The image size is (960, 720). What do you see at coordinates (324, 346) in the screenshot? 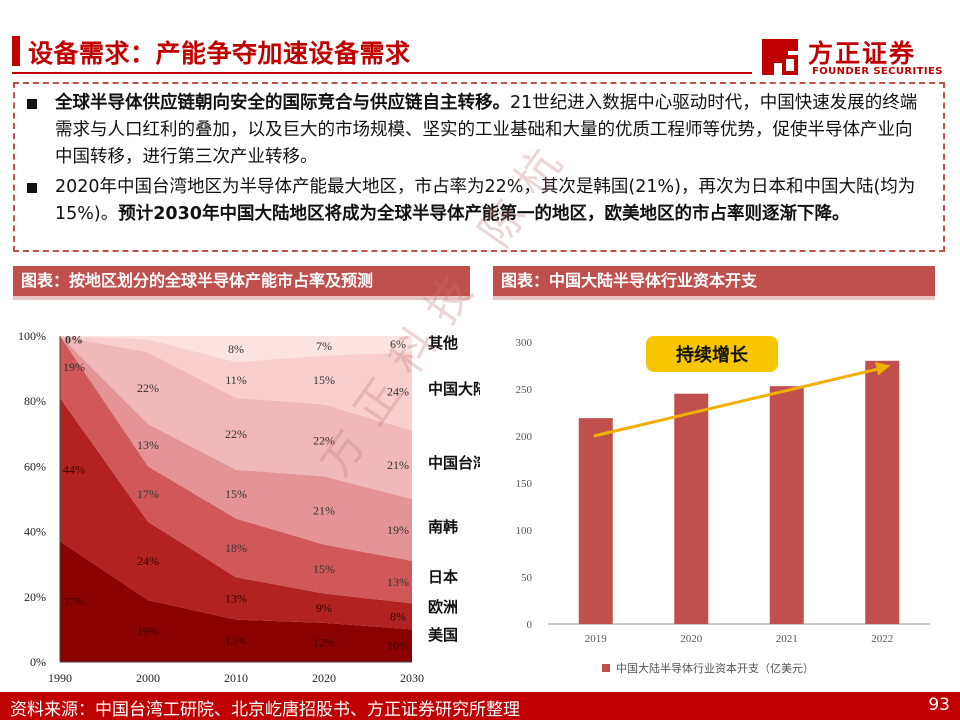
I see `data-label: 7%` at bounding box center [324, 346].